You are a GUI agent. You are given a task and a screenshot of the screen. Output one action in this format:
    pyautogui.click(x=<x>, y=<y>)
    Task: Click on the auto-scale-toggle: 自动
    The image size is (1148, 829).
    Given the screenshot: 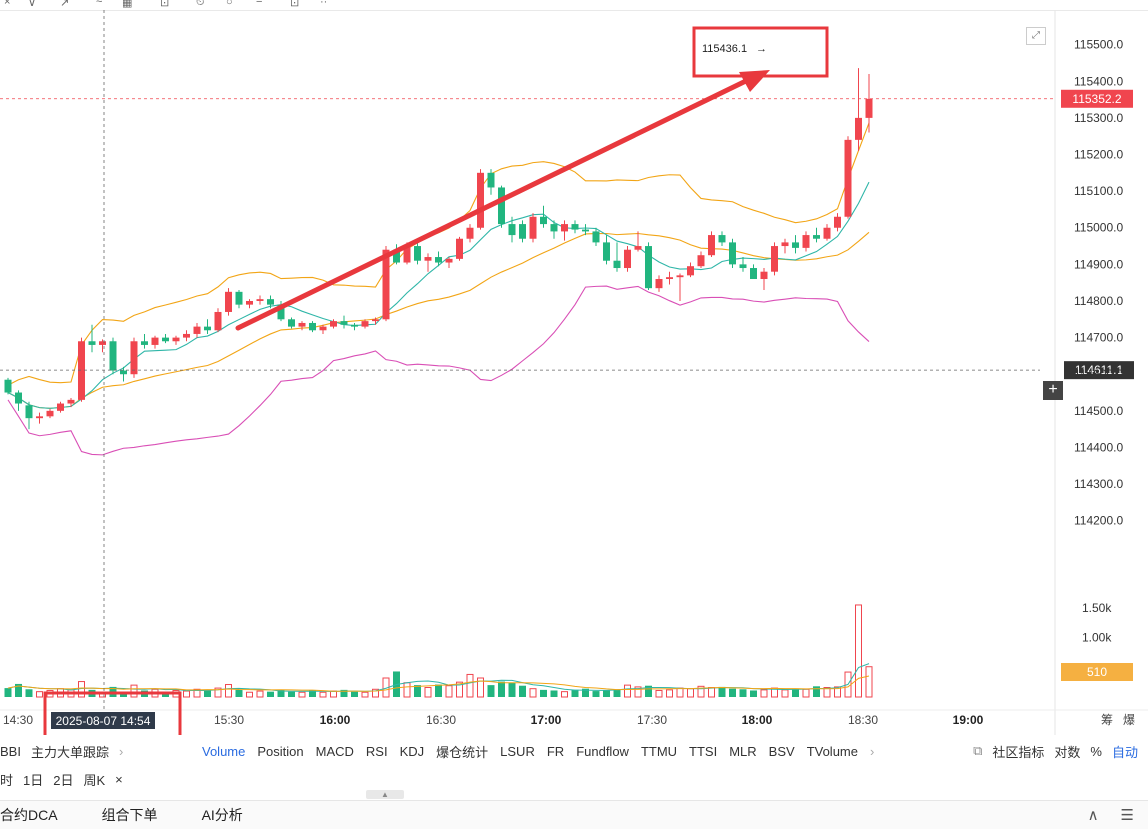 What is the action you would take?
    pyautogui.click(x=1124, y=752)
    